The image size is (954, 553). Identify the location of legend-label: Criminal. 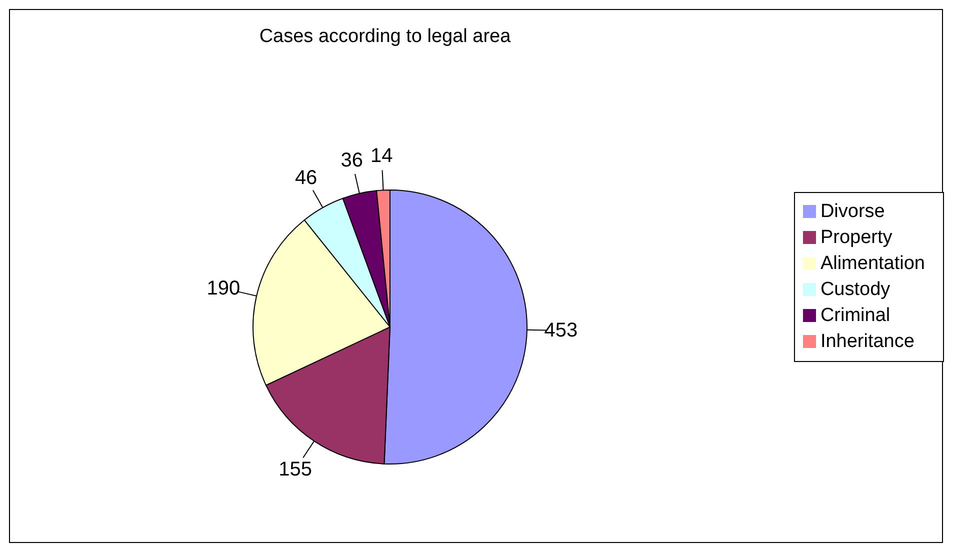
(855, 315).